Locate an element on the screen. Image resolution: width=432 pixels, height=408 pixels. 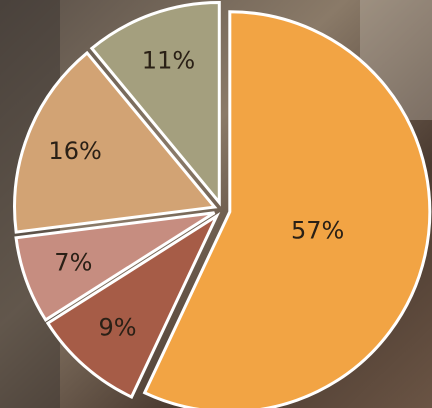
slice-label: 16% is located at coordinates (74, 151).